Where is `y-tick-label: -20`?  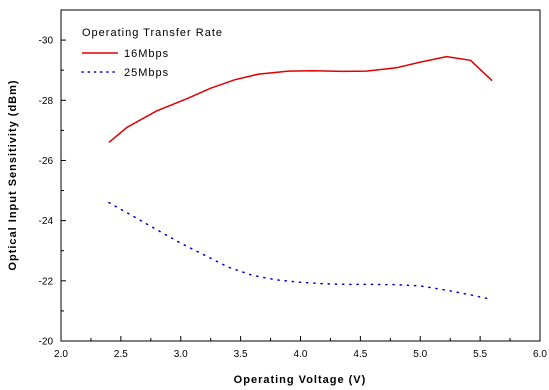 y-tick-label: -20 is located at coordinates (46, 342).